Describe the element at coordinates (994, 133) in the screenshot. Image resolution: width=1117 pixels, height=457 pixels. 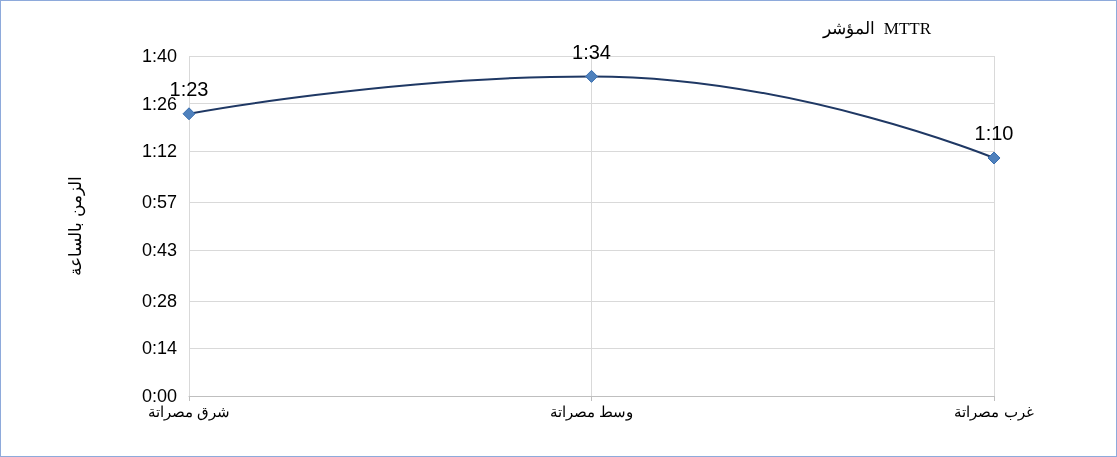
I see `data-label: 1:10` at that location.